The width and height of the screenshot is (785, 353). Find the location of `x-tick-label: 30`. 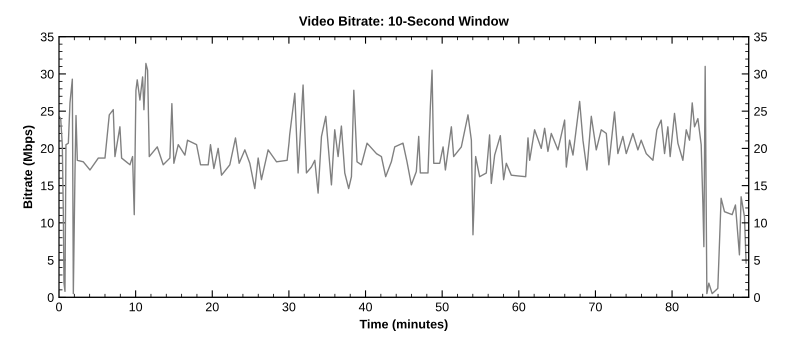

x-tick-label: 30 is located at coordinates (289, 307).